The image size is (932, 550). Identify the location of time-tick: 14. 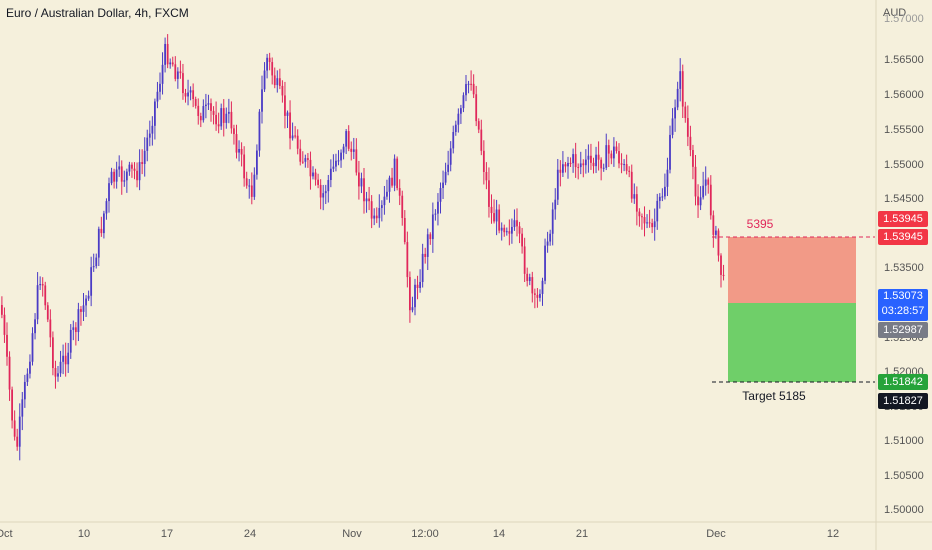
(499, 534).